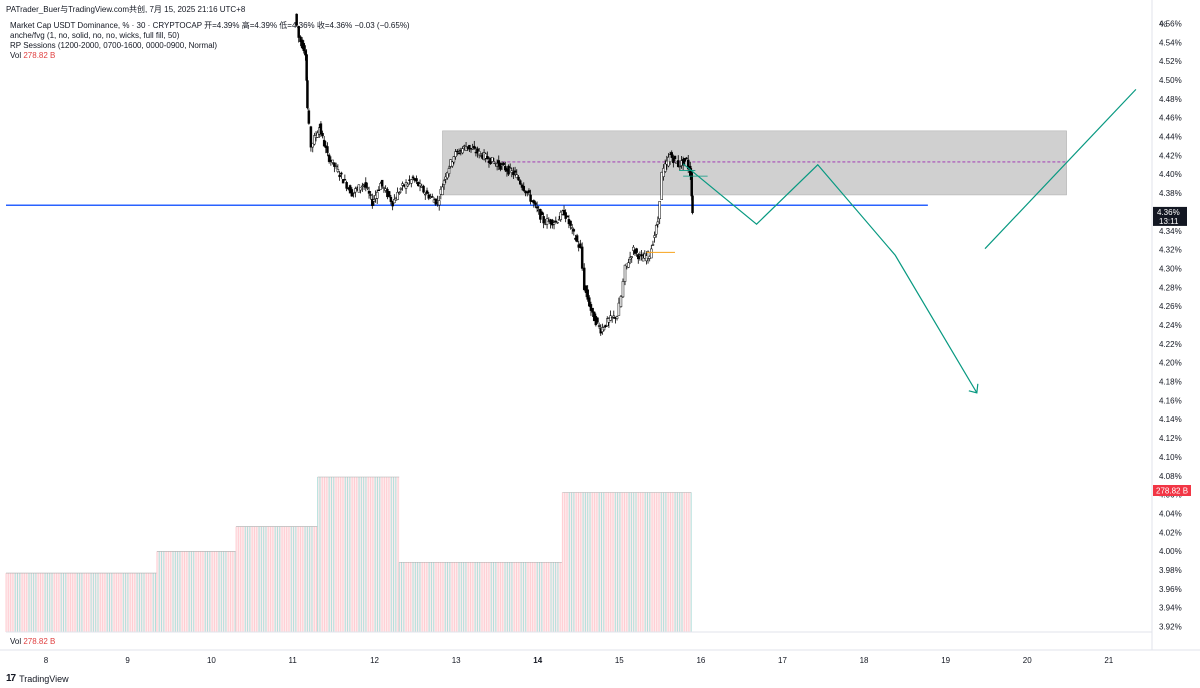 This screenshot has width=1200, height=688. I want to click on price-tick-label: 4.50%, so click(1170, 80).